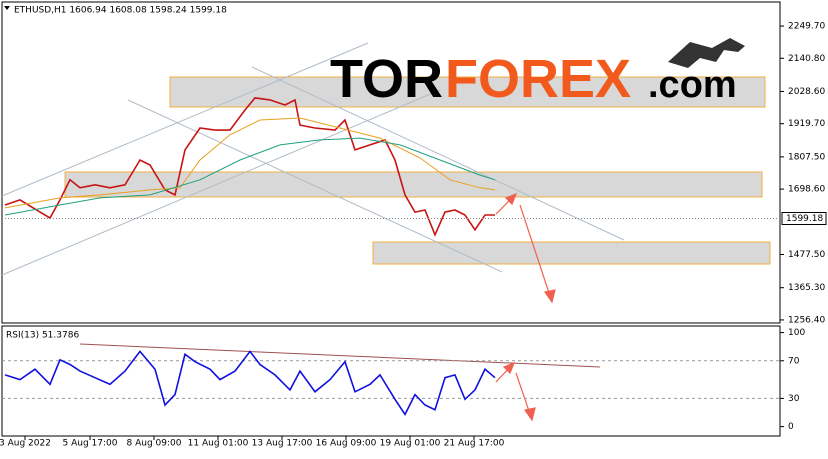 The image size is (828, 459). Describe the element at coordinates (42, 336) in the screenshot. I see `rsi-title: RSI(13) 51.3786` at that location.